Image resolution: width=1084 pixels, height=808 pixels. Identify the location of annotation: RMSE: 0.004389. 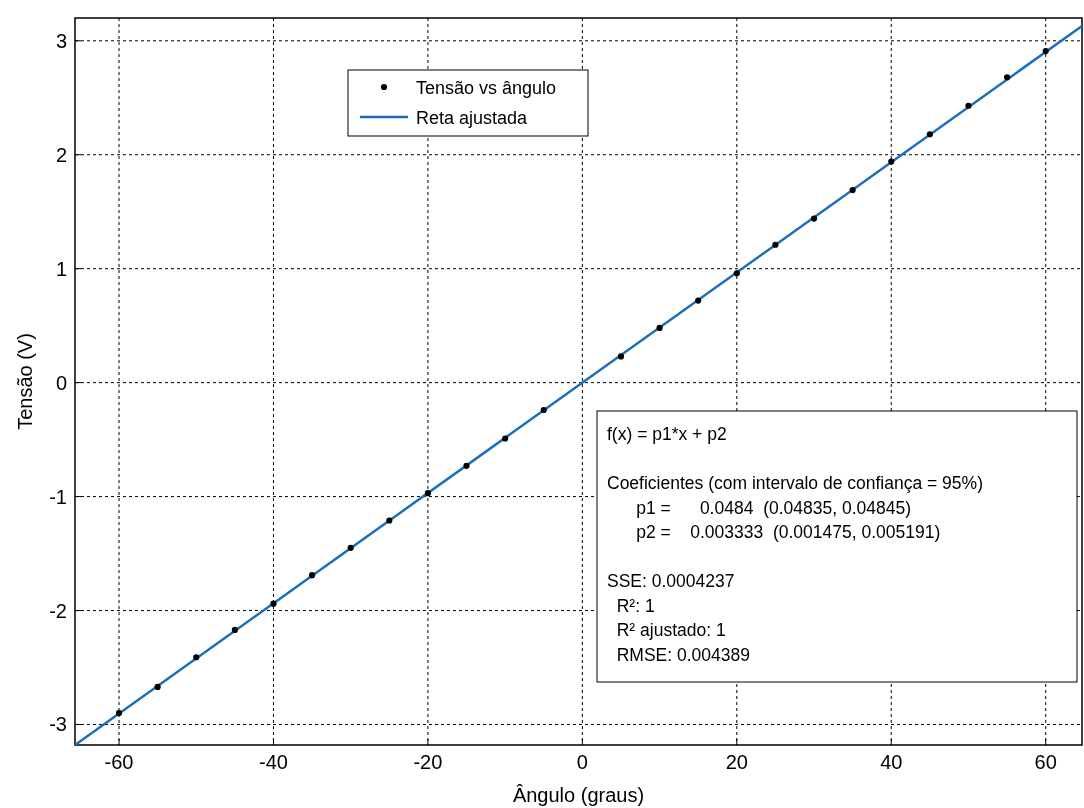
(678, 654).